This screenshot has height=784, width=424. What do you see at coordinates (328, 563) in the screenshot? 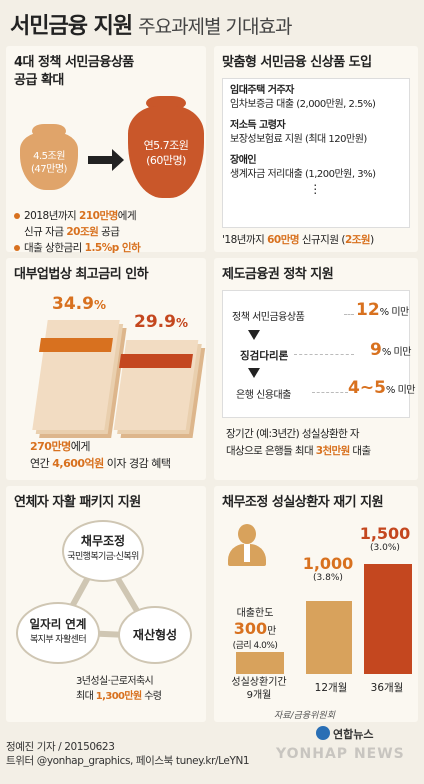
I see `bar-2-number: 1,000` at bounding box center [328, 563].